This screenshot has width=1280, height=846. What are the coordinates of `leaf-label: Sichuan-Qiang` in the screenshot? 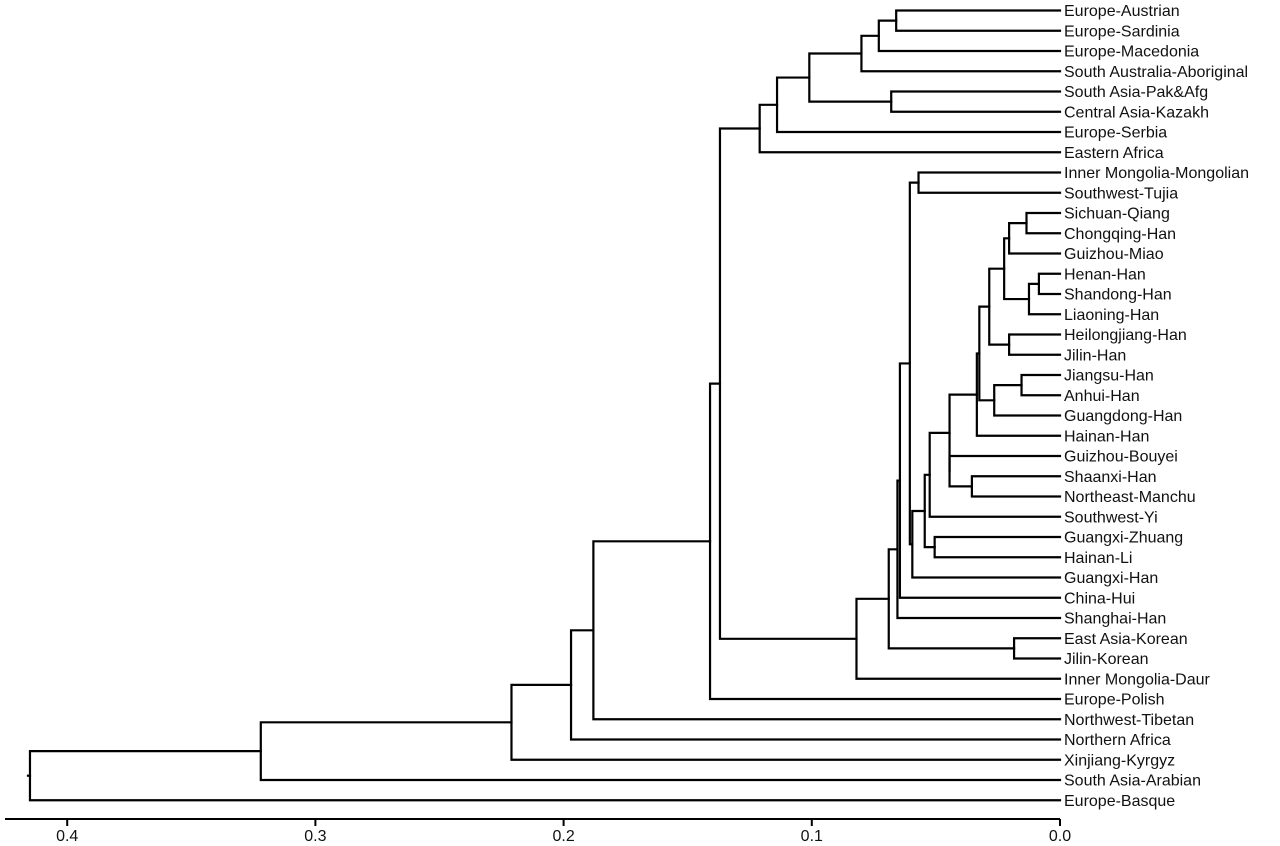 It's located at (1117, 214).